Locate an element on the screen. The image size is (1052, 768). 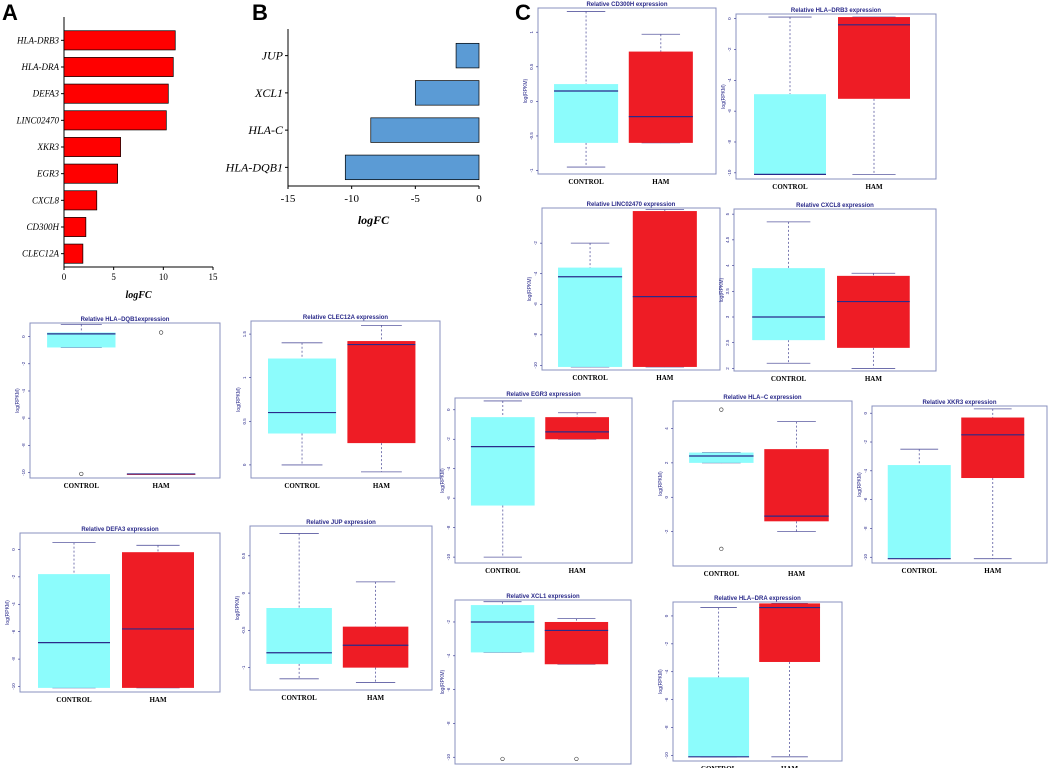
tick-label: 0 is located at coordinates (479, 199).